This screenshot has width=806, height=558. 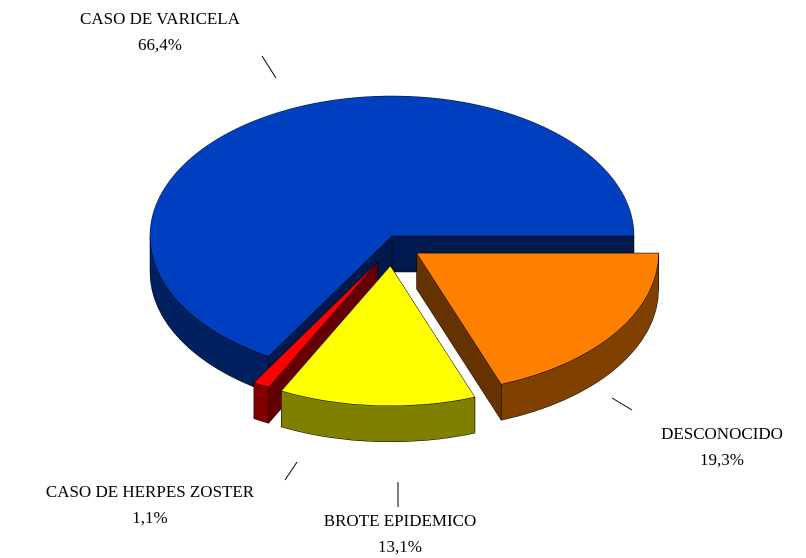 I want to click on slice-value-label: 66,4%, so click(x=160, y=44).